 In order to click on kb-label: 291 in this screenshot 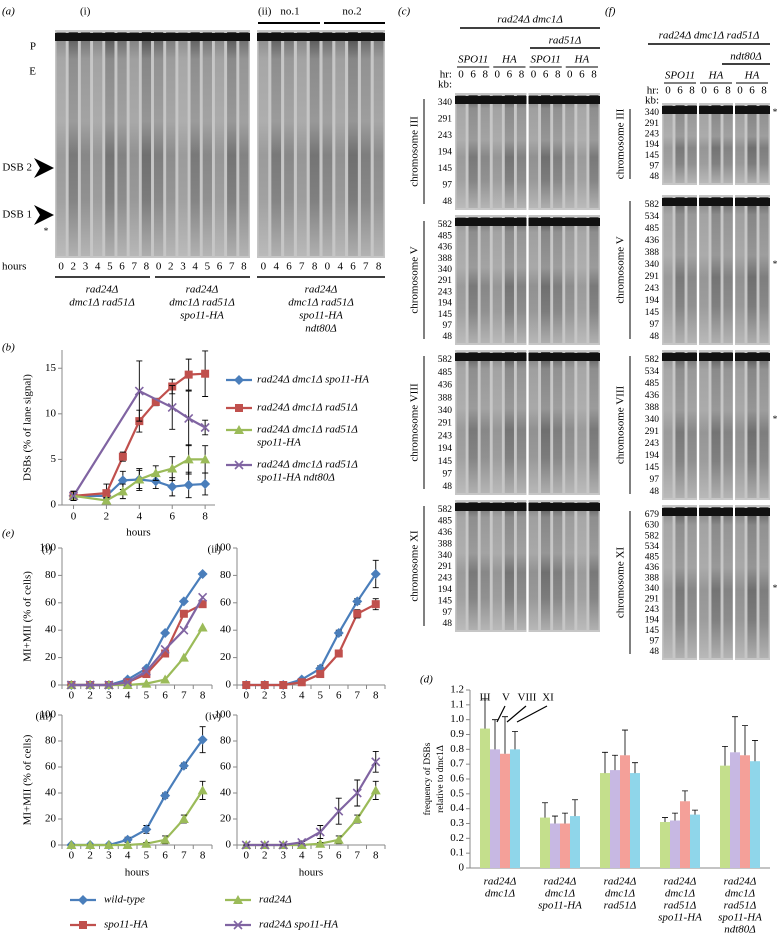, I will do `click(652, 599)`.